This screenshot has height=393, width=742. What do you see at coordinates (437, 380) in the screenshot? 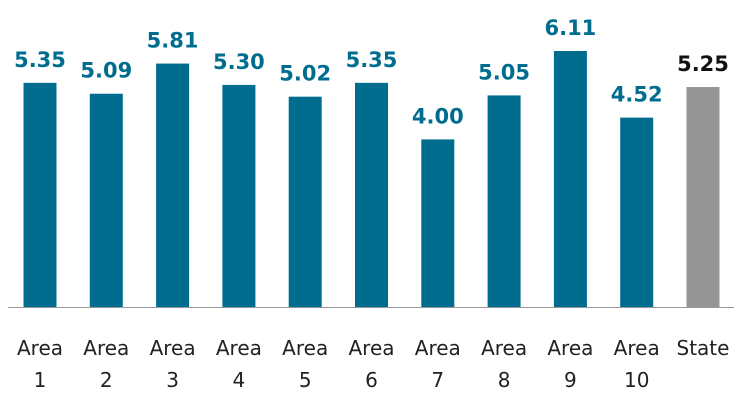
I see `category-label-area-7-number: 7` at bounding box center [437, 380].